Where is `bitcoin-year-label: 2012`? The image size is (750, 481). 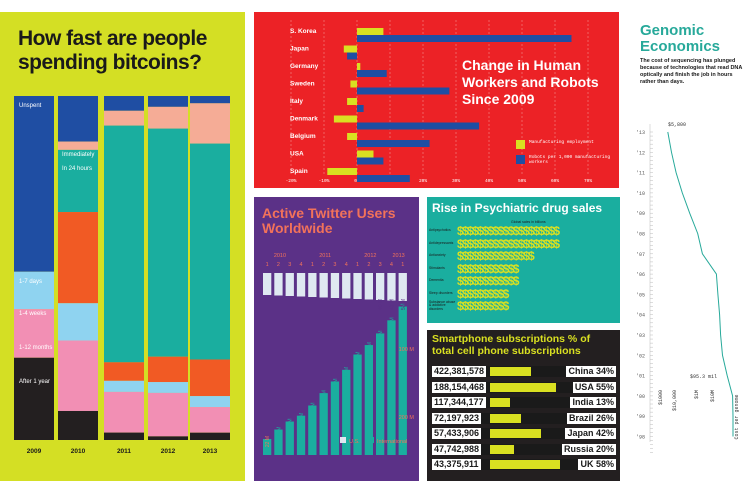
bitcoin-year-label: 2012 is located at coordinates (168, 451).